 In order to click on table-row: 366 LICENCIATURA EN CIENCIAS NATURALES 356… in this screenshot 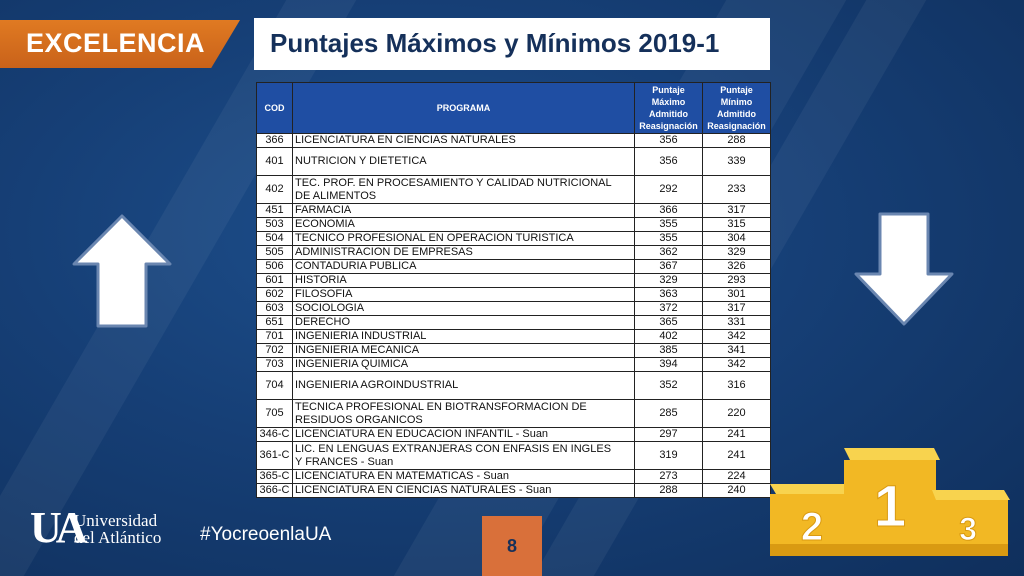, I will do `click(513, 140)`.